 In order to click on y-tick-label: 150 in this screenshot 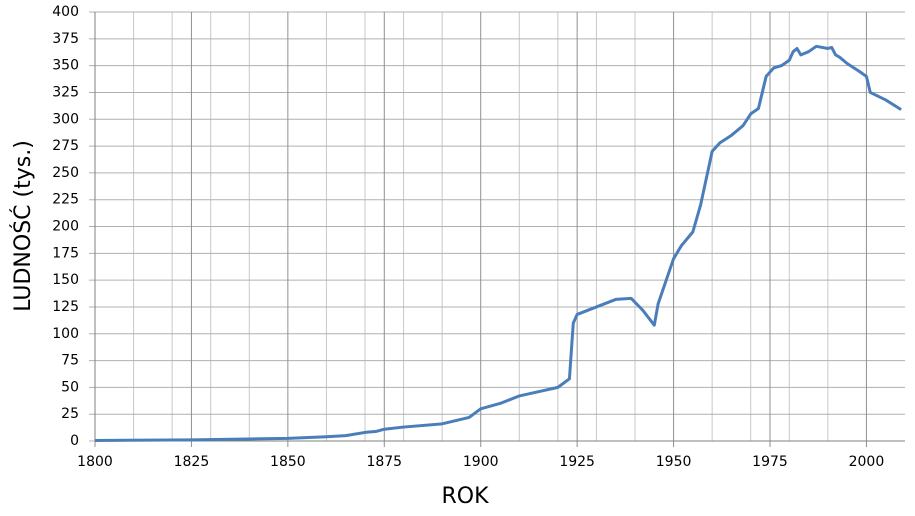, I will do `click(65, 280)`.